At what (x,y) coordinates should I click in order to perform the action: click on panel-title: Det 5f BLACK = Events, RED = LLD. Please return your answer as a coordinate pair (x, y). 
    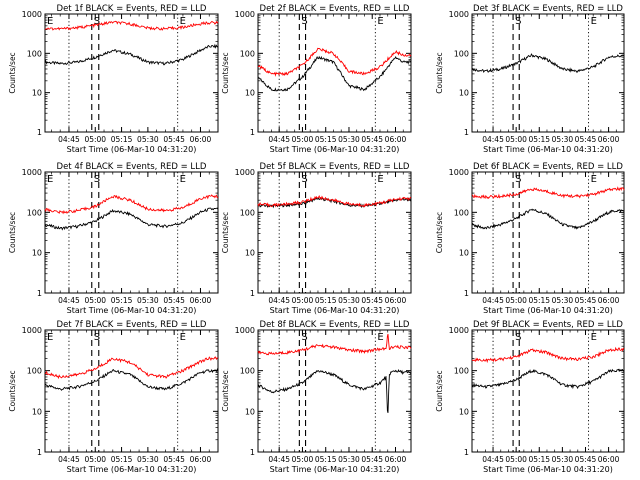
    Looking at the image, I should click on (335, 167).